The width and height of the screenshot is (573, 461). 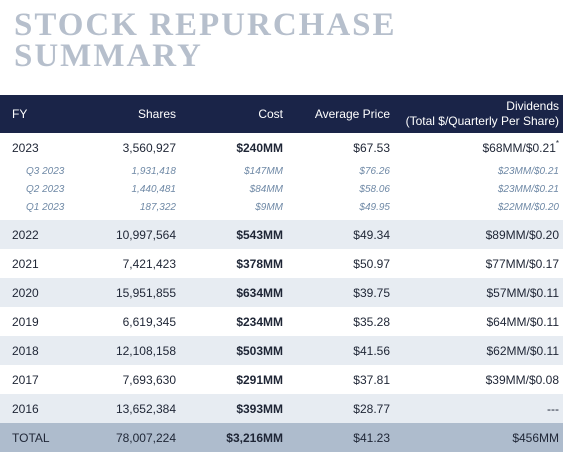 I want to click on dividends-cell: $57MM/$0.11, so click(x=523, y=292).